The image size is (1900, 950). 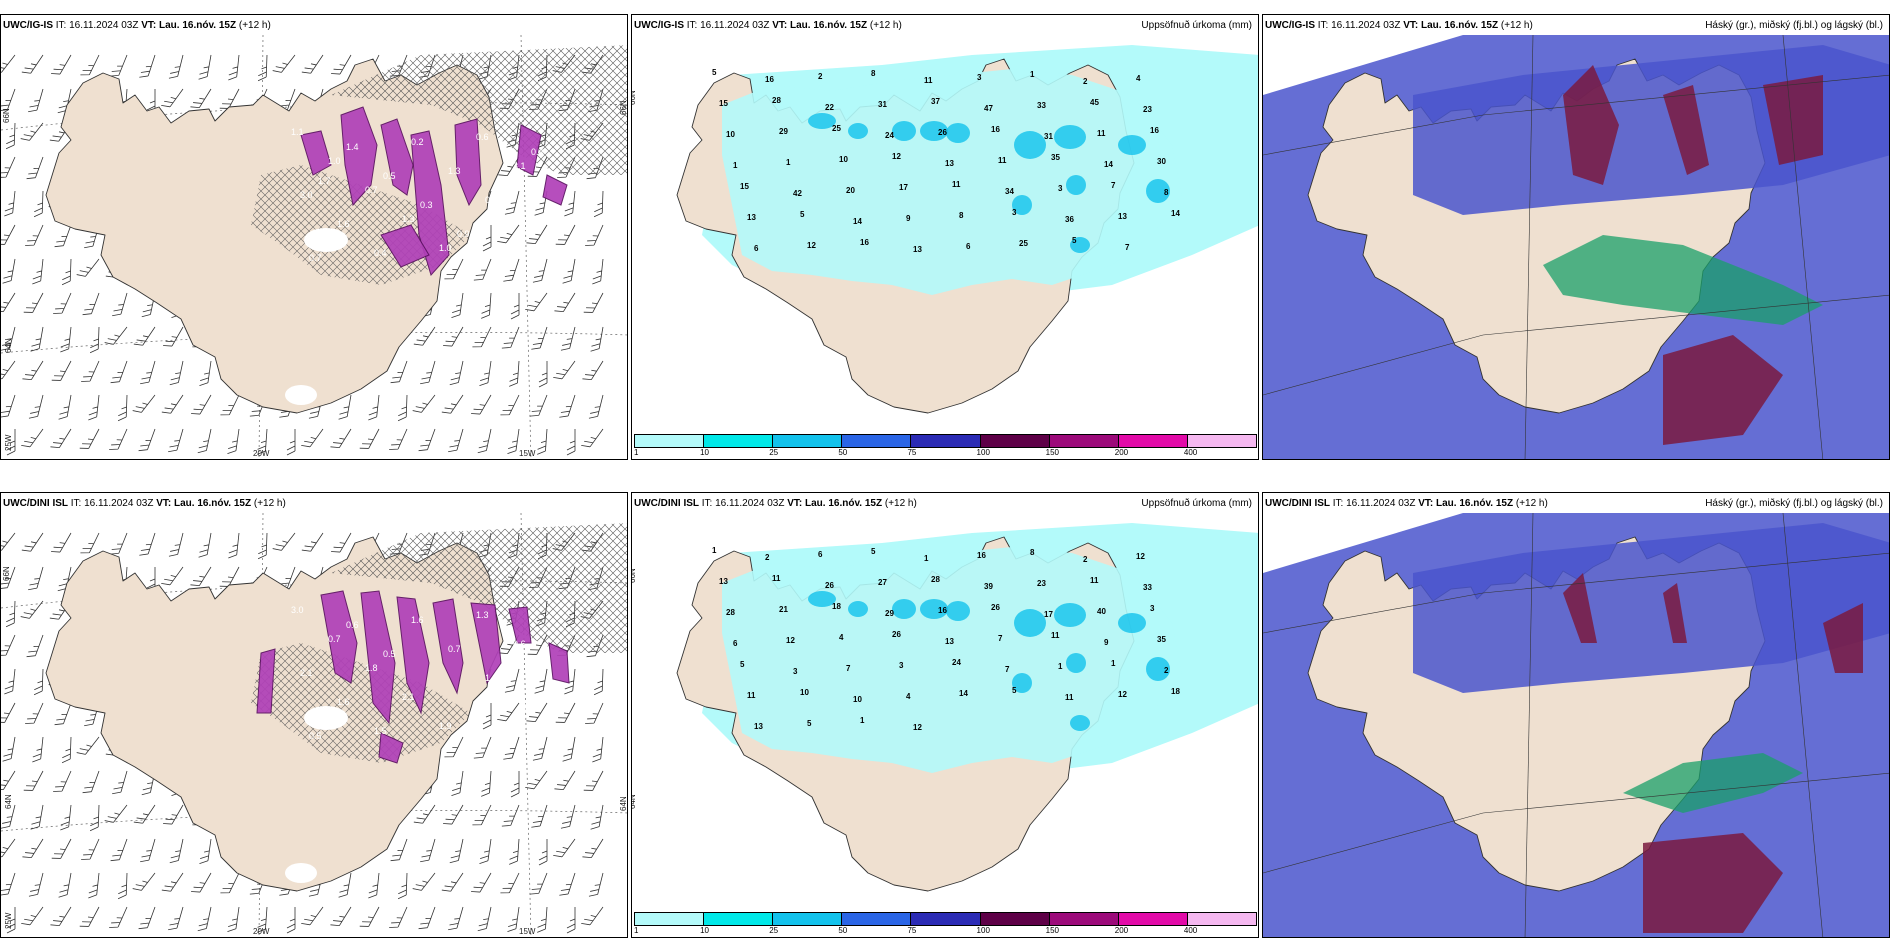 What do you see at coordinates (334, 161) in the screenshot?
I see `snowfall-value-label: 1.0` at bounding box center [334, 161].